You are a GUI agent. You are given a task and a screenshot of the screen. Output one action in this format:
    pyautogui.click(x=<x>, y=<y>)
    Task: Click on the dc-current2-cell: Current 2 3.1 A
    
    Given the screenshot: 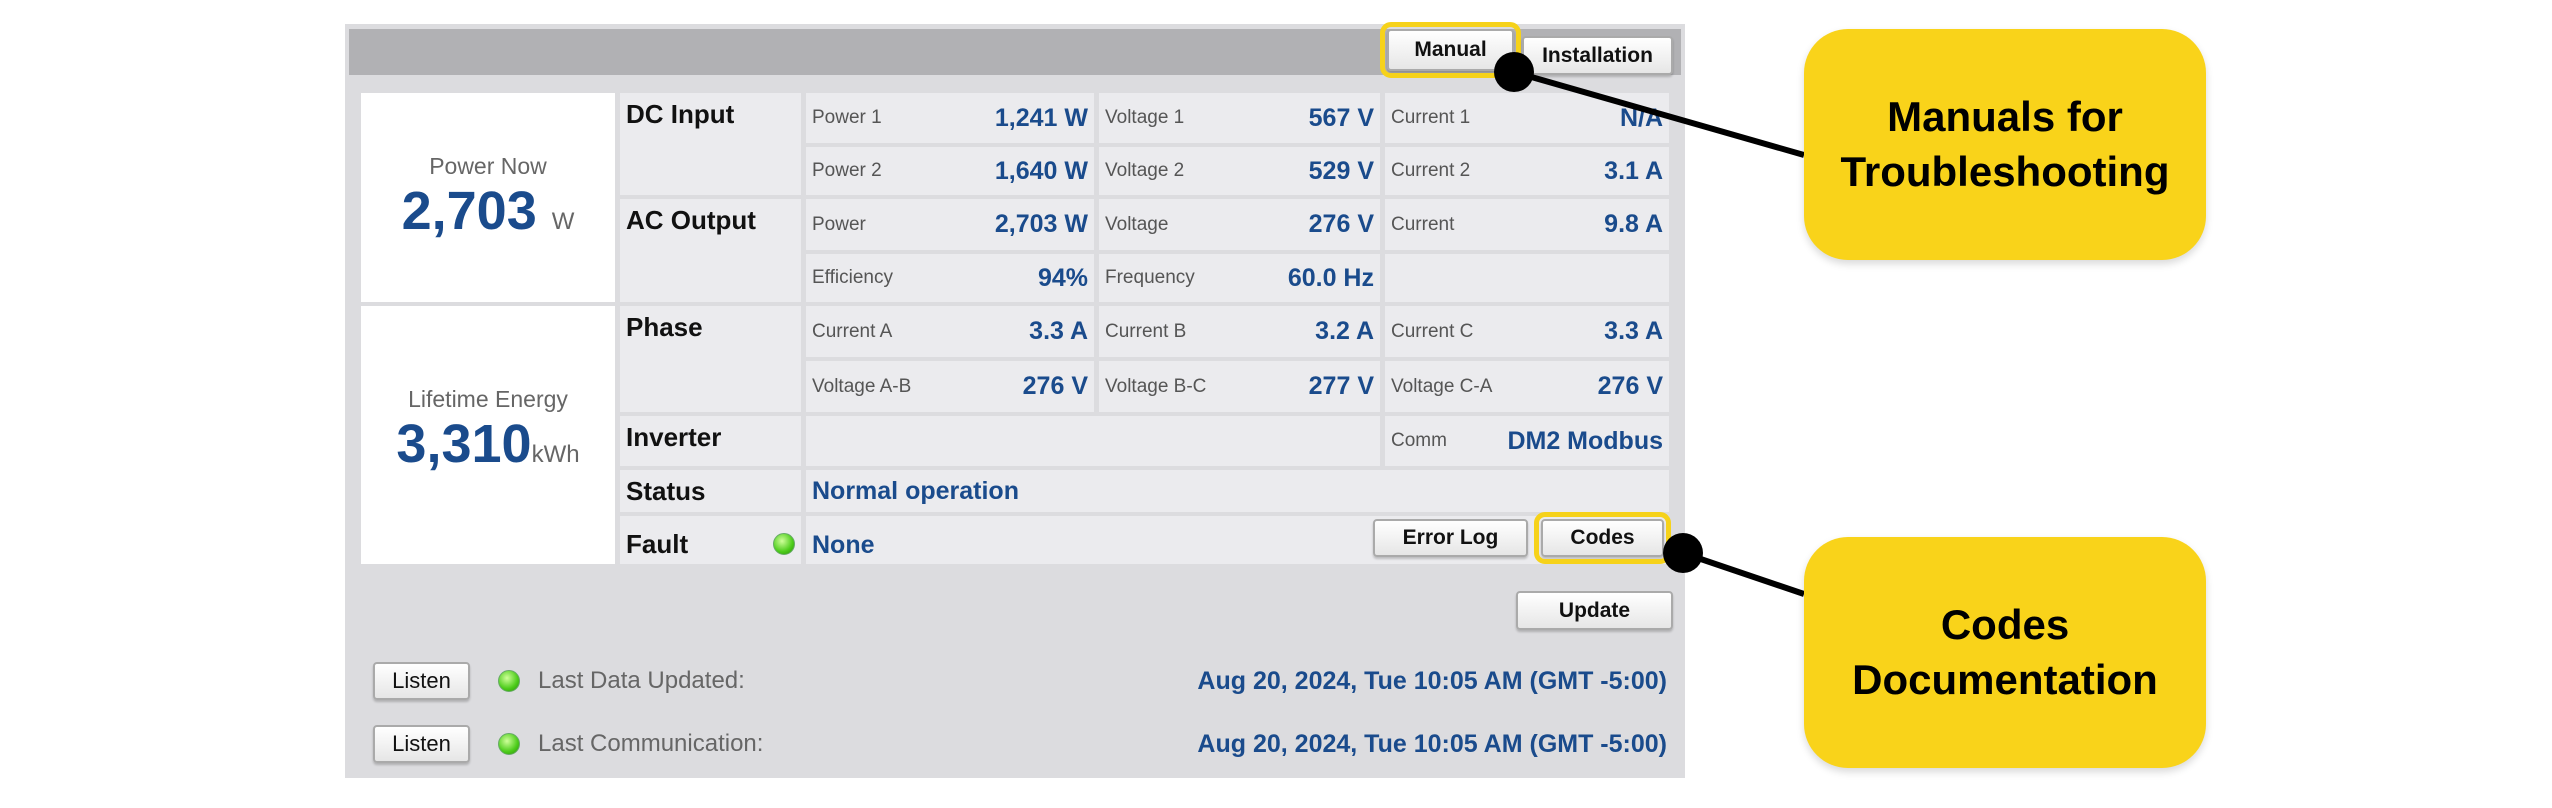 What is the action you would take?
    pyautogui.click(x=1527, y=171)
    